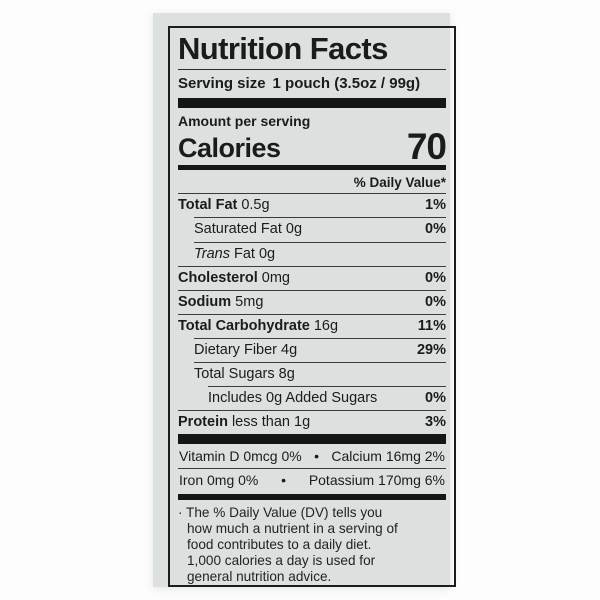  Describe the element at coordinates (312, 229) in the screenshot. I see `nutrient-row-saturated-fat: Saturated Fat 0g 0%` at that location.